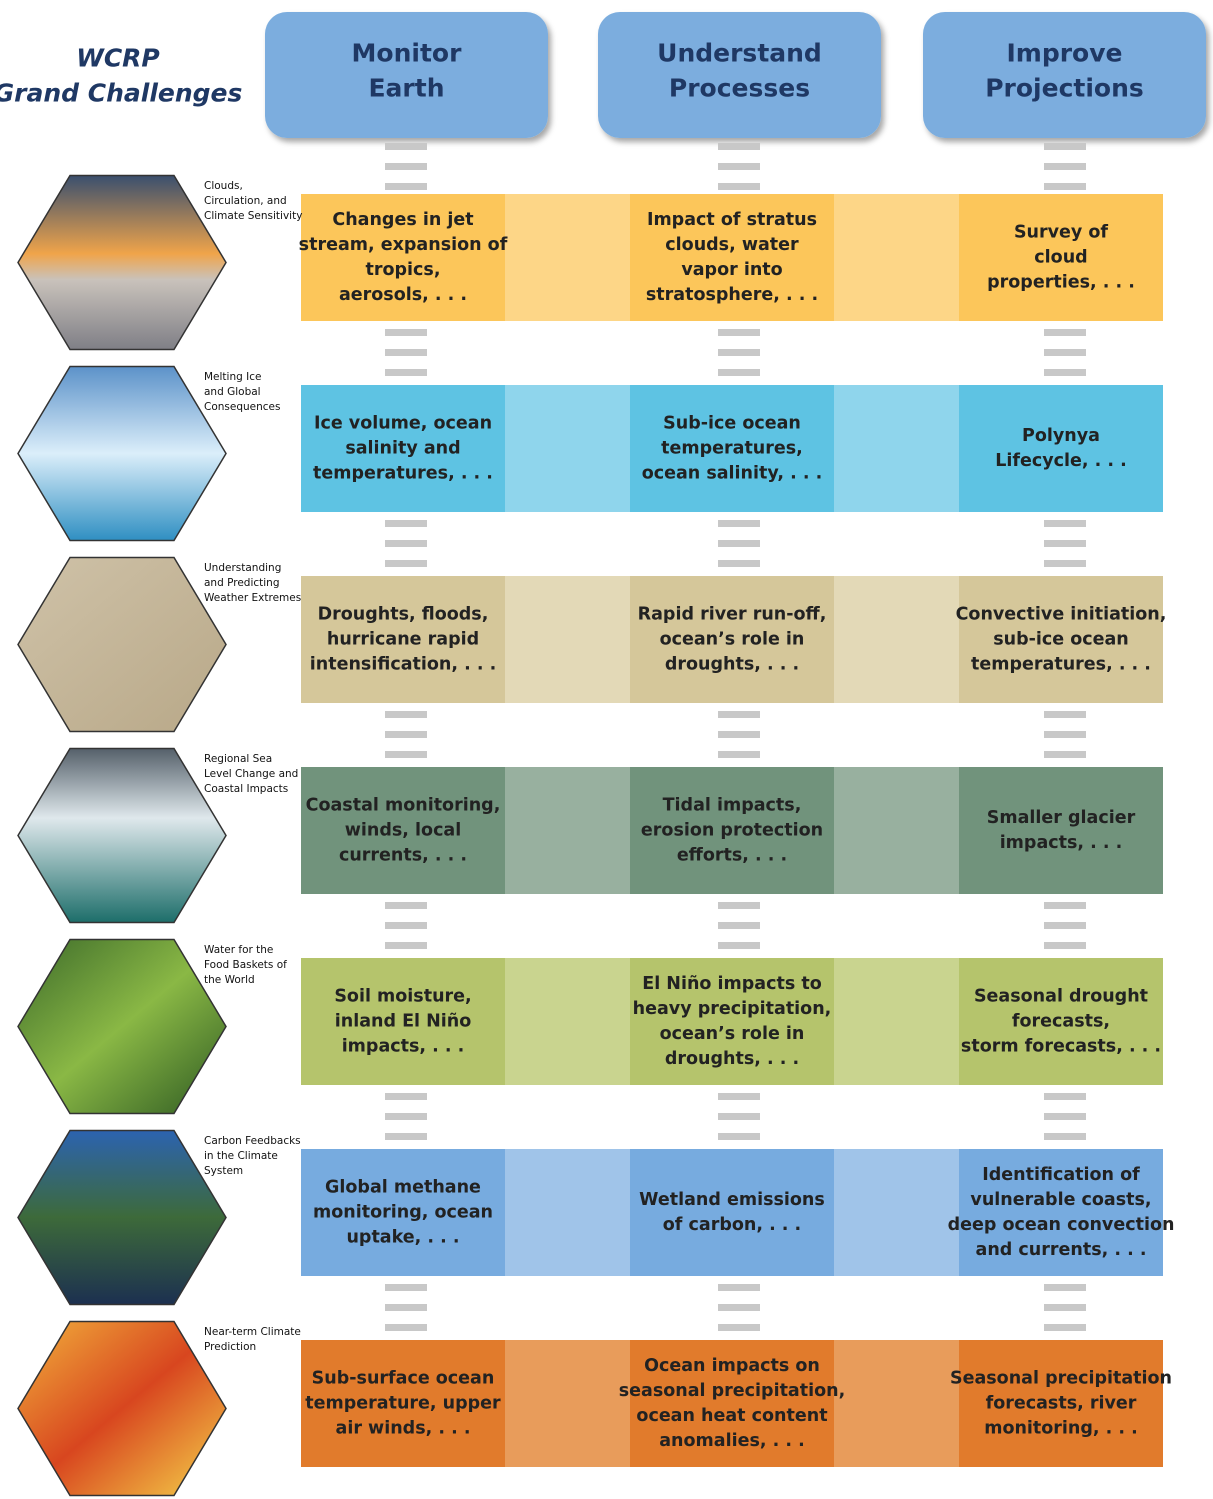  I want to click on cell-text: Wetland emissions, so click(732, 1200).